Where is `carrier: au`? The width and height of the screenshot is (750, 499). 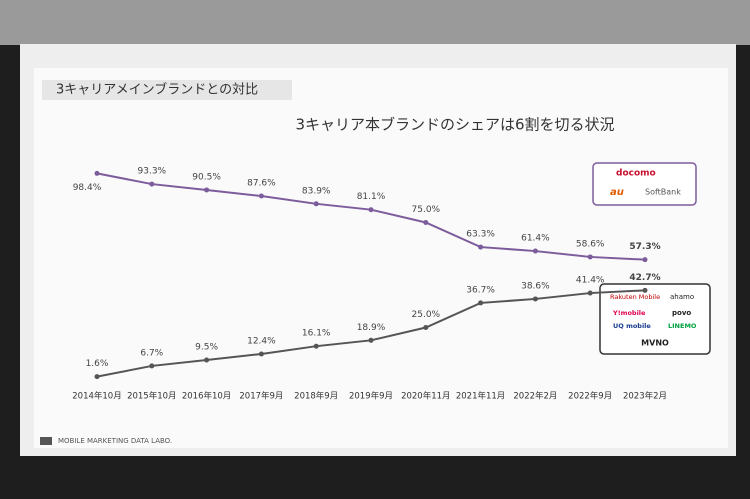 carrier: au is located at coordinates (617, 192).